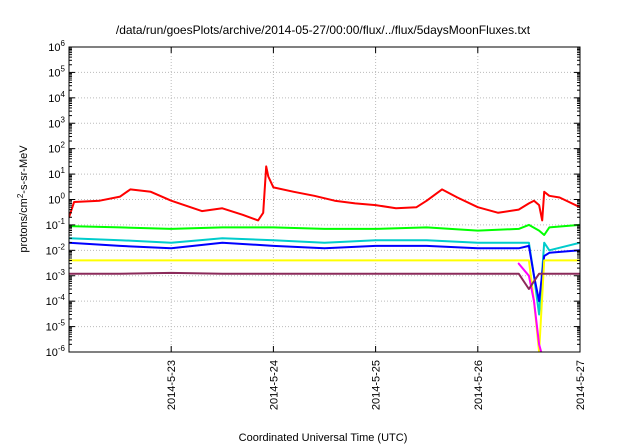 The height and width of the screenshot is (448, 640). What do you see at coordinates (377, 385) in the screenshot?
I see `x-tick-label: 2014-5-25` at bounding box center [377, 385].